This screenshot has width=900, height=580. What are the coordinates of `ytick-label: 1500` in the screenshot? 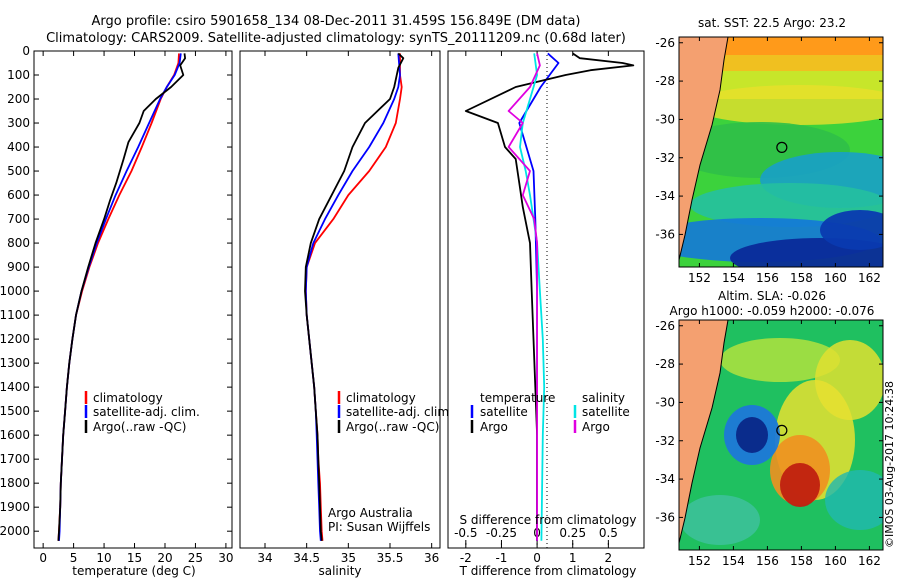 It's located at (15, 411).